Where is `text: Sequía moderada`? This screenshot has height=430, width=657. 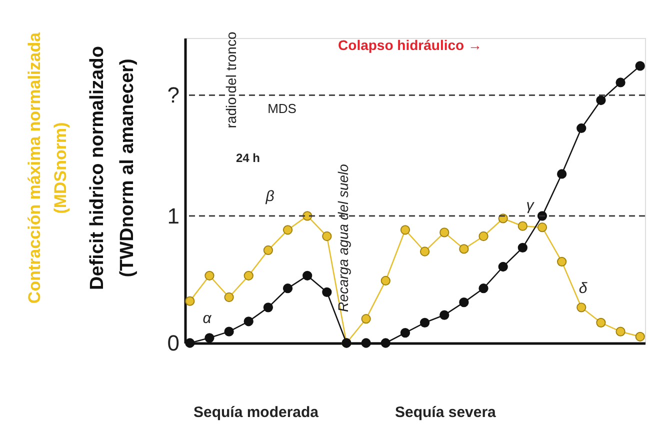 text: Sequía moderada is located at coordinates (256, 412).